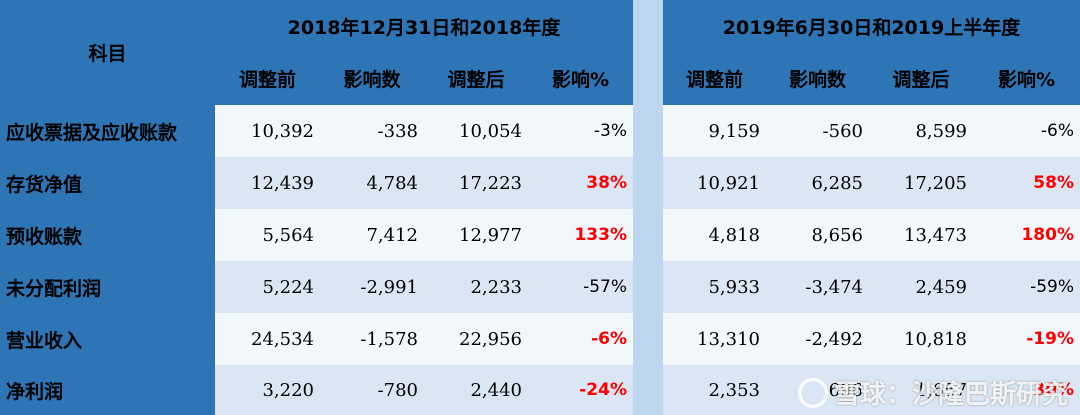 This screenshot has width=1080, height=415. I want to click on table-cell: -338, so click(372, 131).